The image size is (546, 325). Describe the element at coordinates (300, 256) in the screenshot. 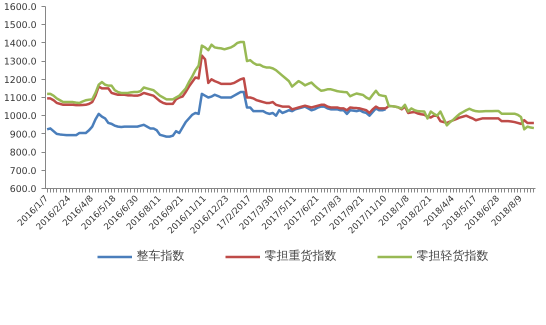

I see `legend-label: 零担重货指数` at that location.